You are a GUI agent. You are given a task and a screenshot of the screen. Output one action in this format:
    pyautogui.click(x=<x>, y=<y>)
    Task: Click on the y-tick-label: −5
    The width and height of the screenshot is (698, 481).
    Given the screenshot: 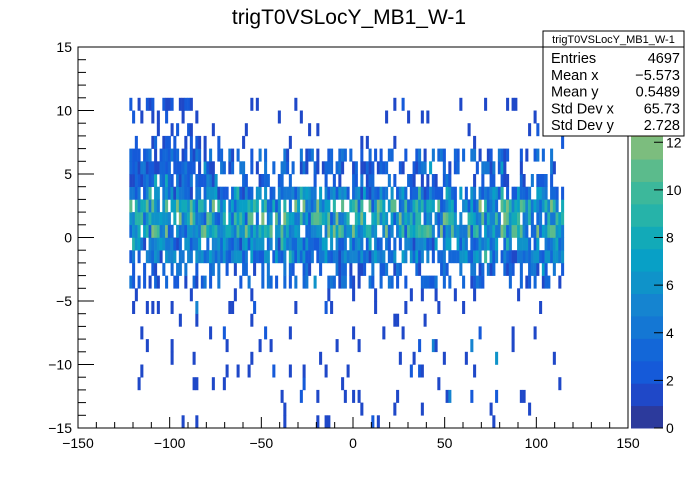 What is the action you would take?
    pyautogui.click(x=64, y=301)
    